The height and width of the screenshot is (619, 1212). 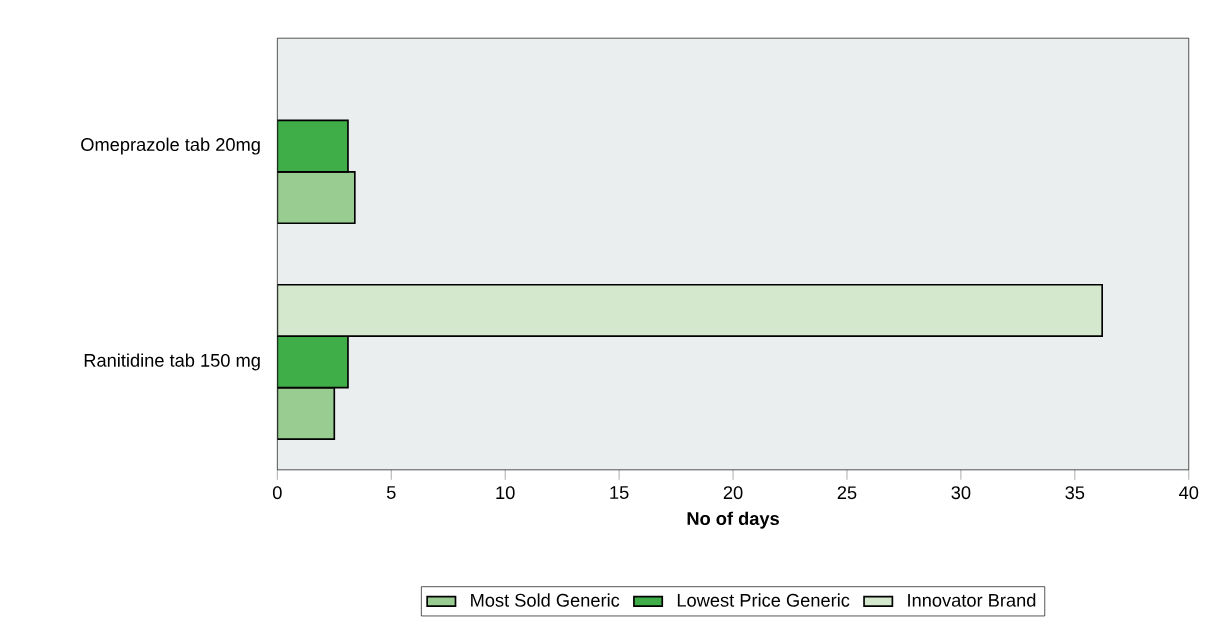 I want to click on x-tick-label: 10, so click(x=505, y=493).